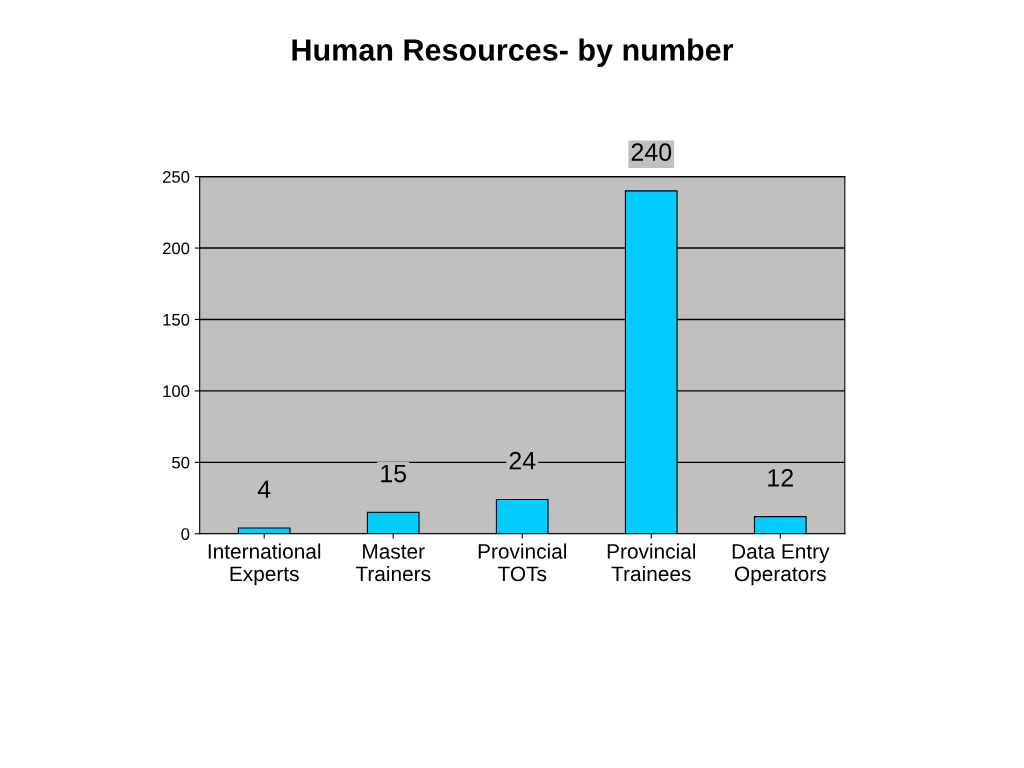  I want to click on data-label: 240, so click(651, 152).